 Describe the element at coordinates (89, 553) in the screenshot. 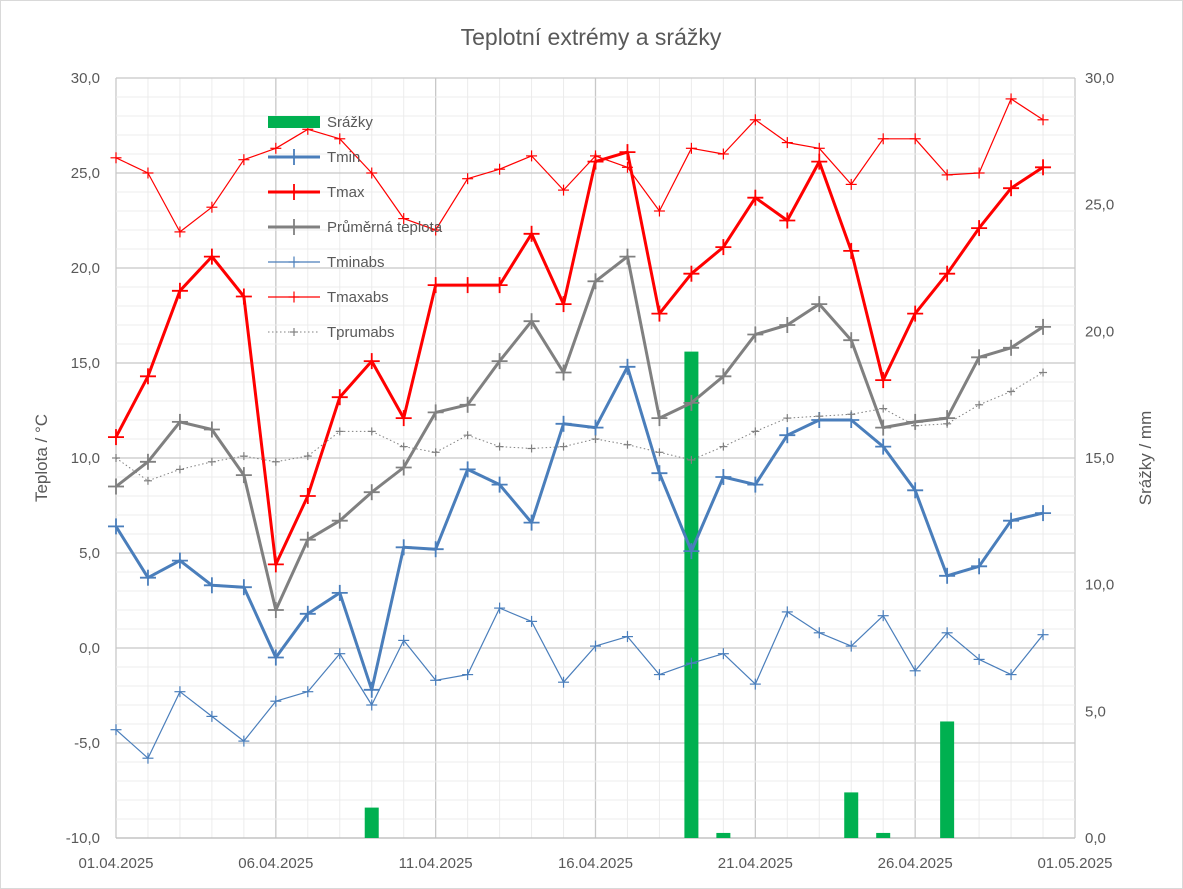

I see `y-tick-label: 5,0` at that location.